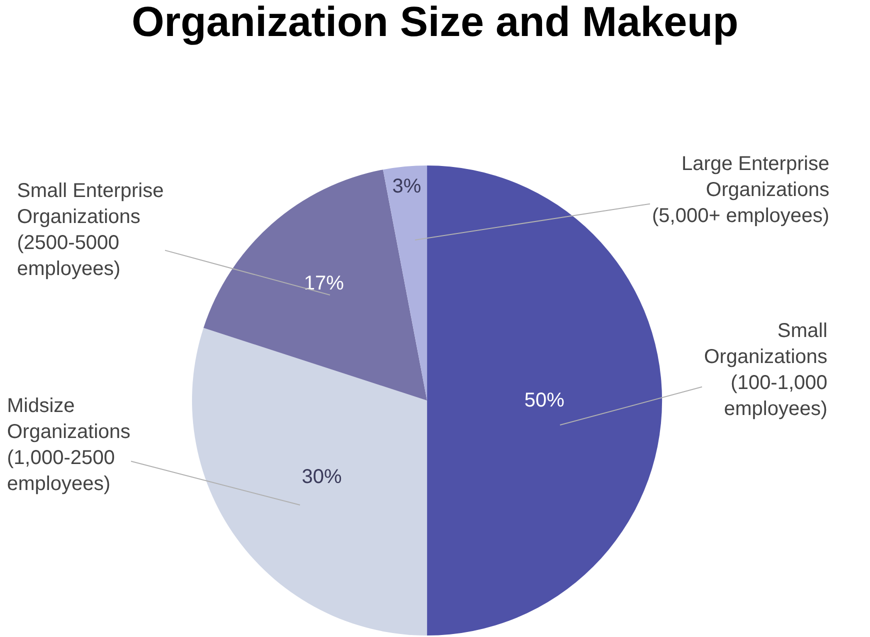 This screenshot has height=637, width=870. I want to click on slice-label: Midsize Organizations (1,000-2500 employees), so click(68, 445).